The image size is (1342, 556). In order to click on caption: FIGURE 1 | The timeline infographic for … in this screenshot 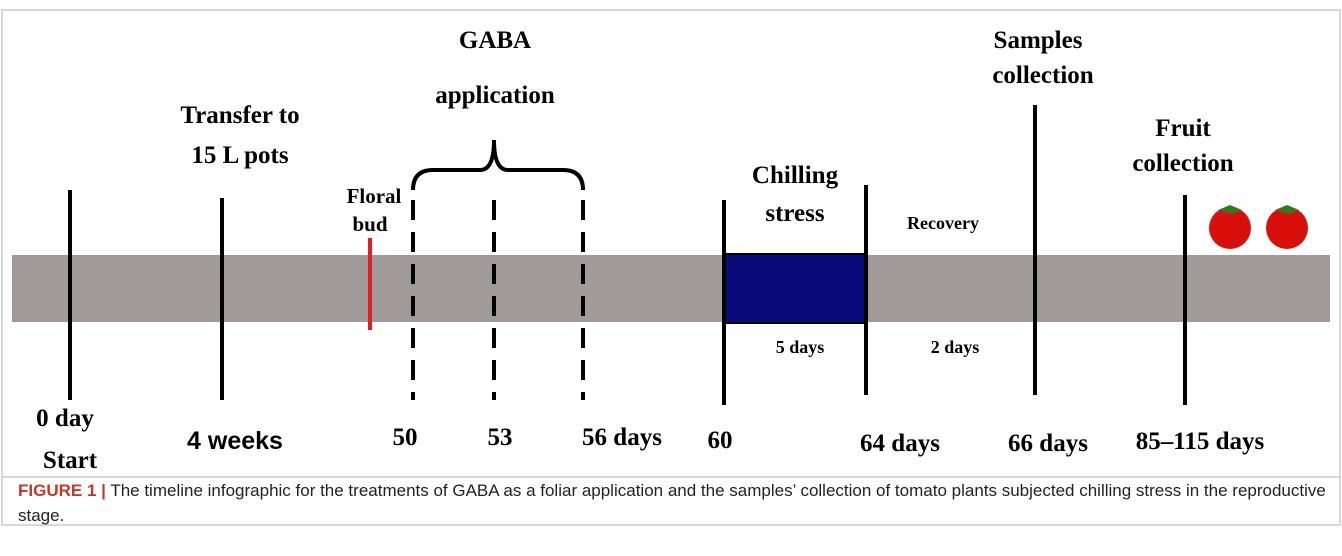, I will do `click(673, 503)`.